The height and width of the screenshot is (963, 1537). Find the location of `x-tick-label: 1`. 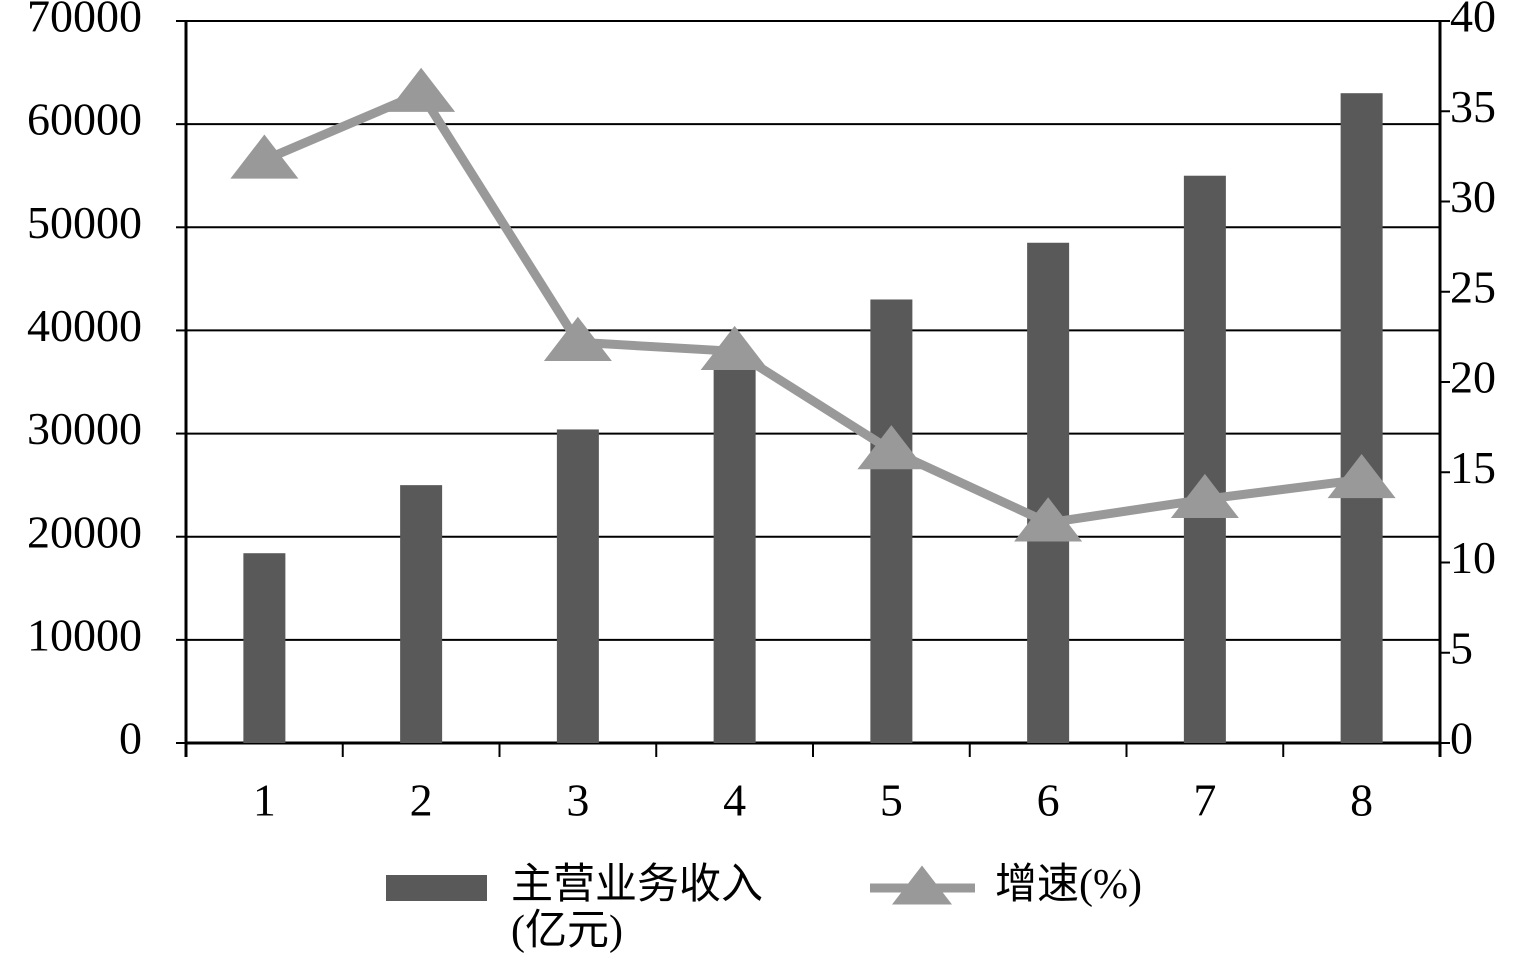

x-tick-label: 1 is located at coordinates (264, 800).